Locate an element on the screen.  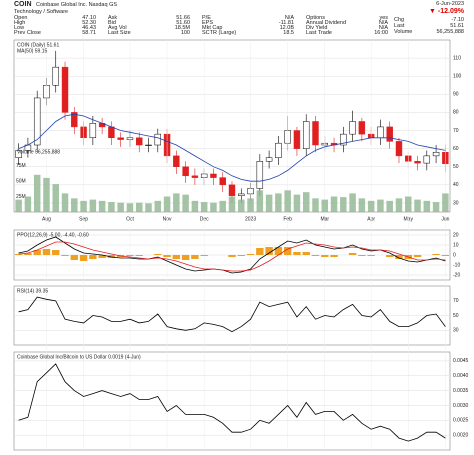
x-tick-label: Oct is located at coordinates (130, 219).